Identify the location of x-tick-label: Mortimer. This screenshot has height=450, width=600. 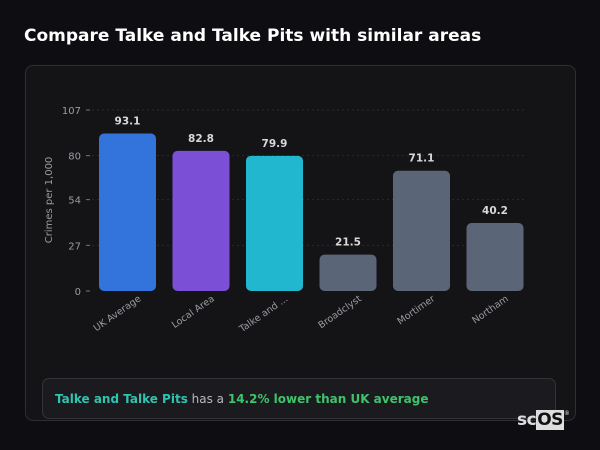
(416, 310).